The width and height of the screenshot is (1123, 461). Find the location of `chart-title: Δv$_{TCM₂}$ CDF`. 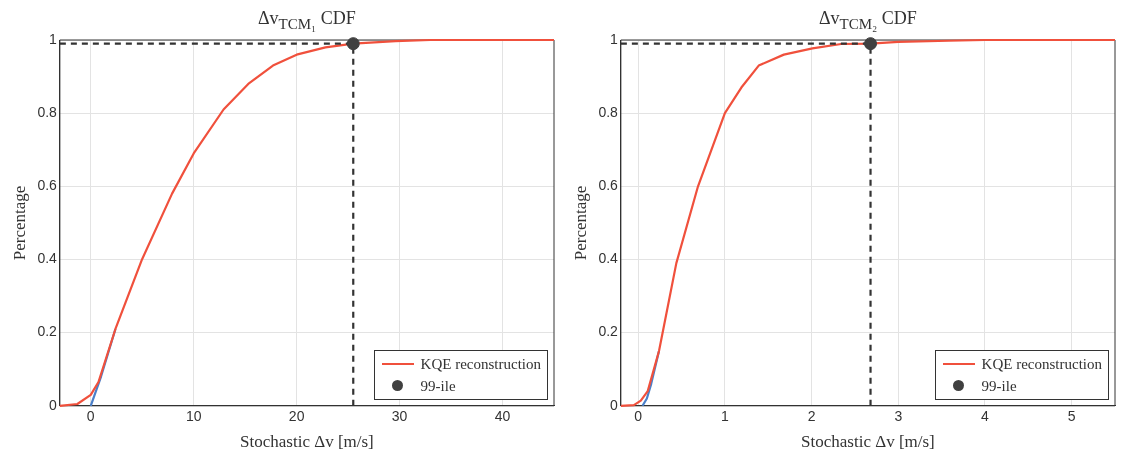

chart-title: Δv$_{TCM₂}$ CDF is located at coordinates (868, 20).